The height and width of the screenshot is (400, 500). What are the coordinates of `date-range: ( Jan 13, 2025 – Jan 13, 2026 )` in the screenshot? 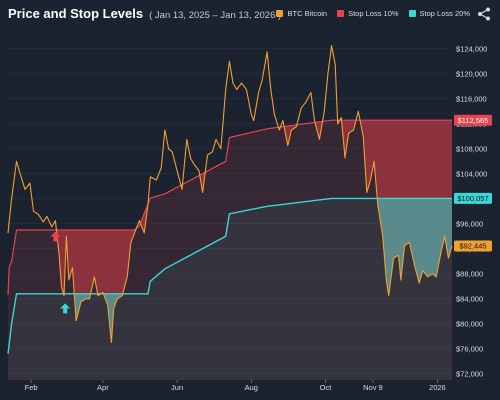 It's located at (215, 15).